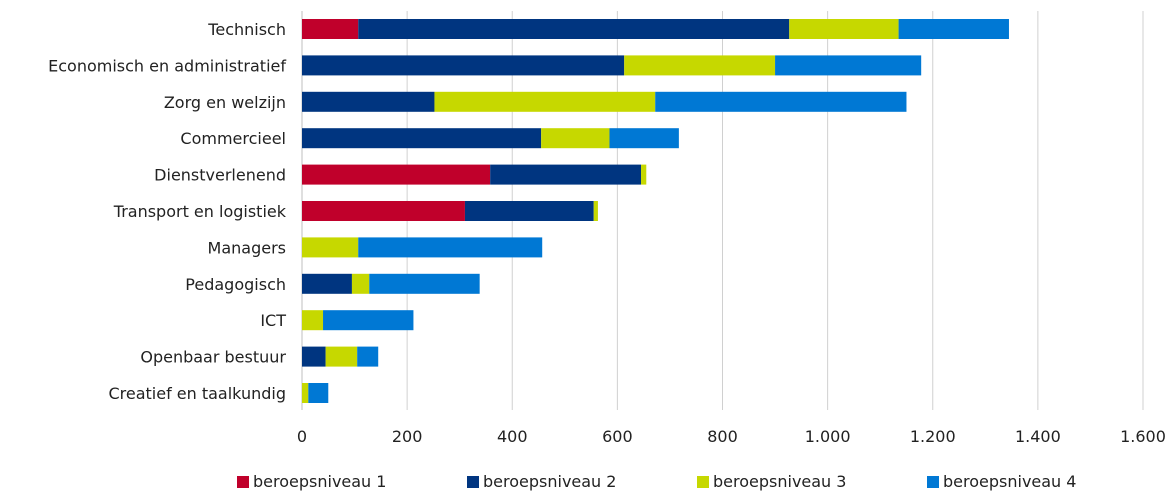 Image resolution: width=1173 pixels, height=494 pixels. Describe the element at coordinates (167, 65) in the screenshot. I see `category-label: Economisch en administratief` at that location.